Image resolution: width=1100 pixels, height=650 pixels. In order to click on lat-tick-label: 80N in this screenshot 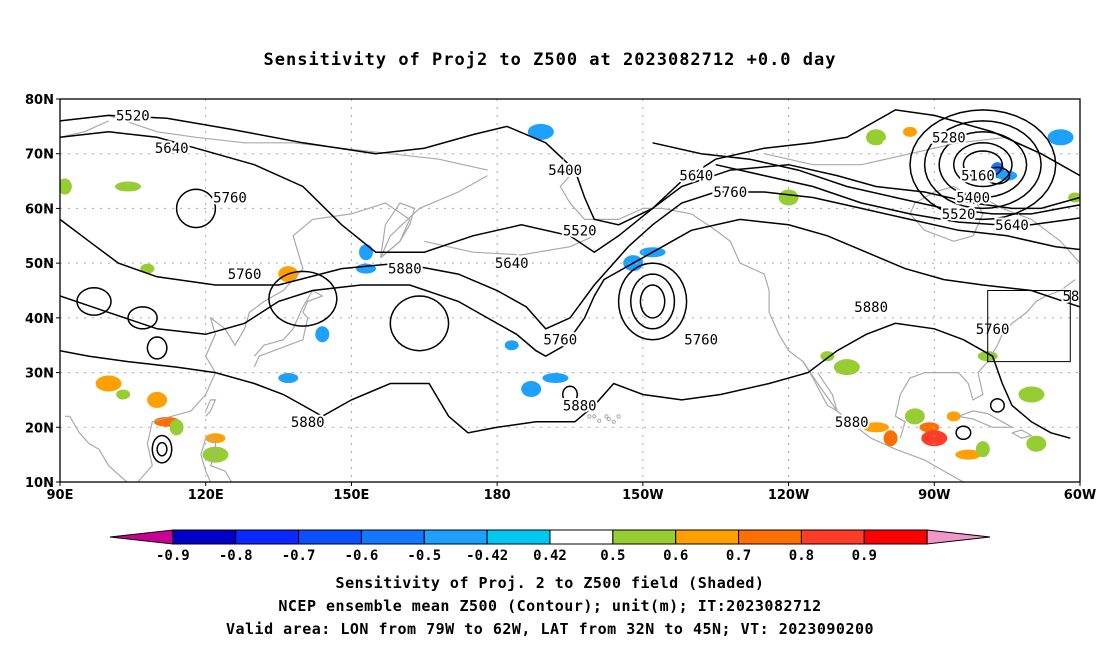, I will do `click(39, 100)`.